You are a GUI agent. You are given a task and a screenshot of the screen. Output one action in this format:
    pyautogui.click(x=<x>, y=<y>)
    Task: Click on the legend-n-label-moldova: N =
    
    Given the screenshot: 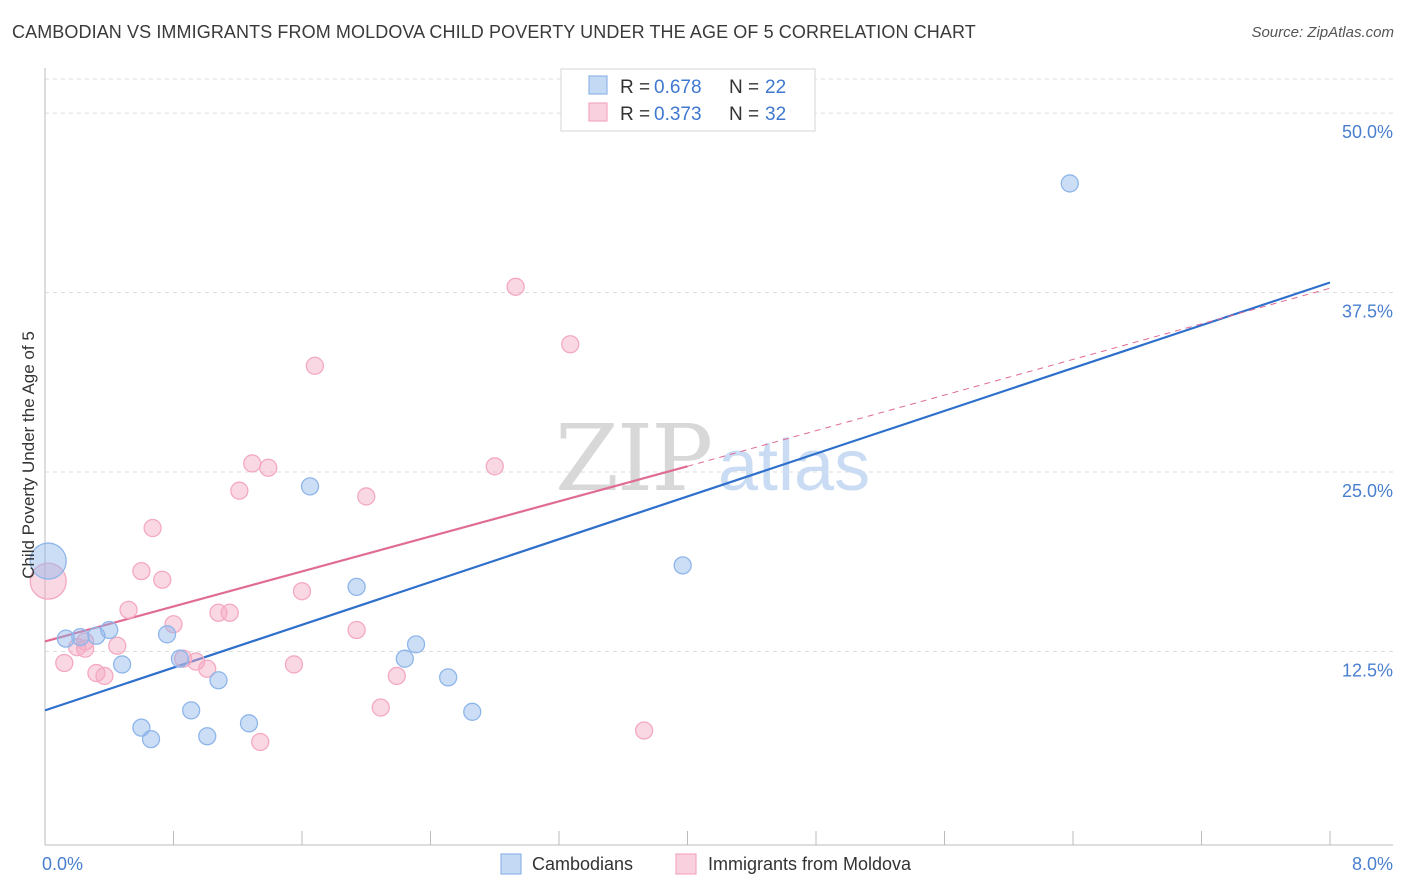 What is the action you would take?
    pyautogui.click(x=744, y=114)
    